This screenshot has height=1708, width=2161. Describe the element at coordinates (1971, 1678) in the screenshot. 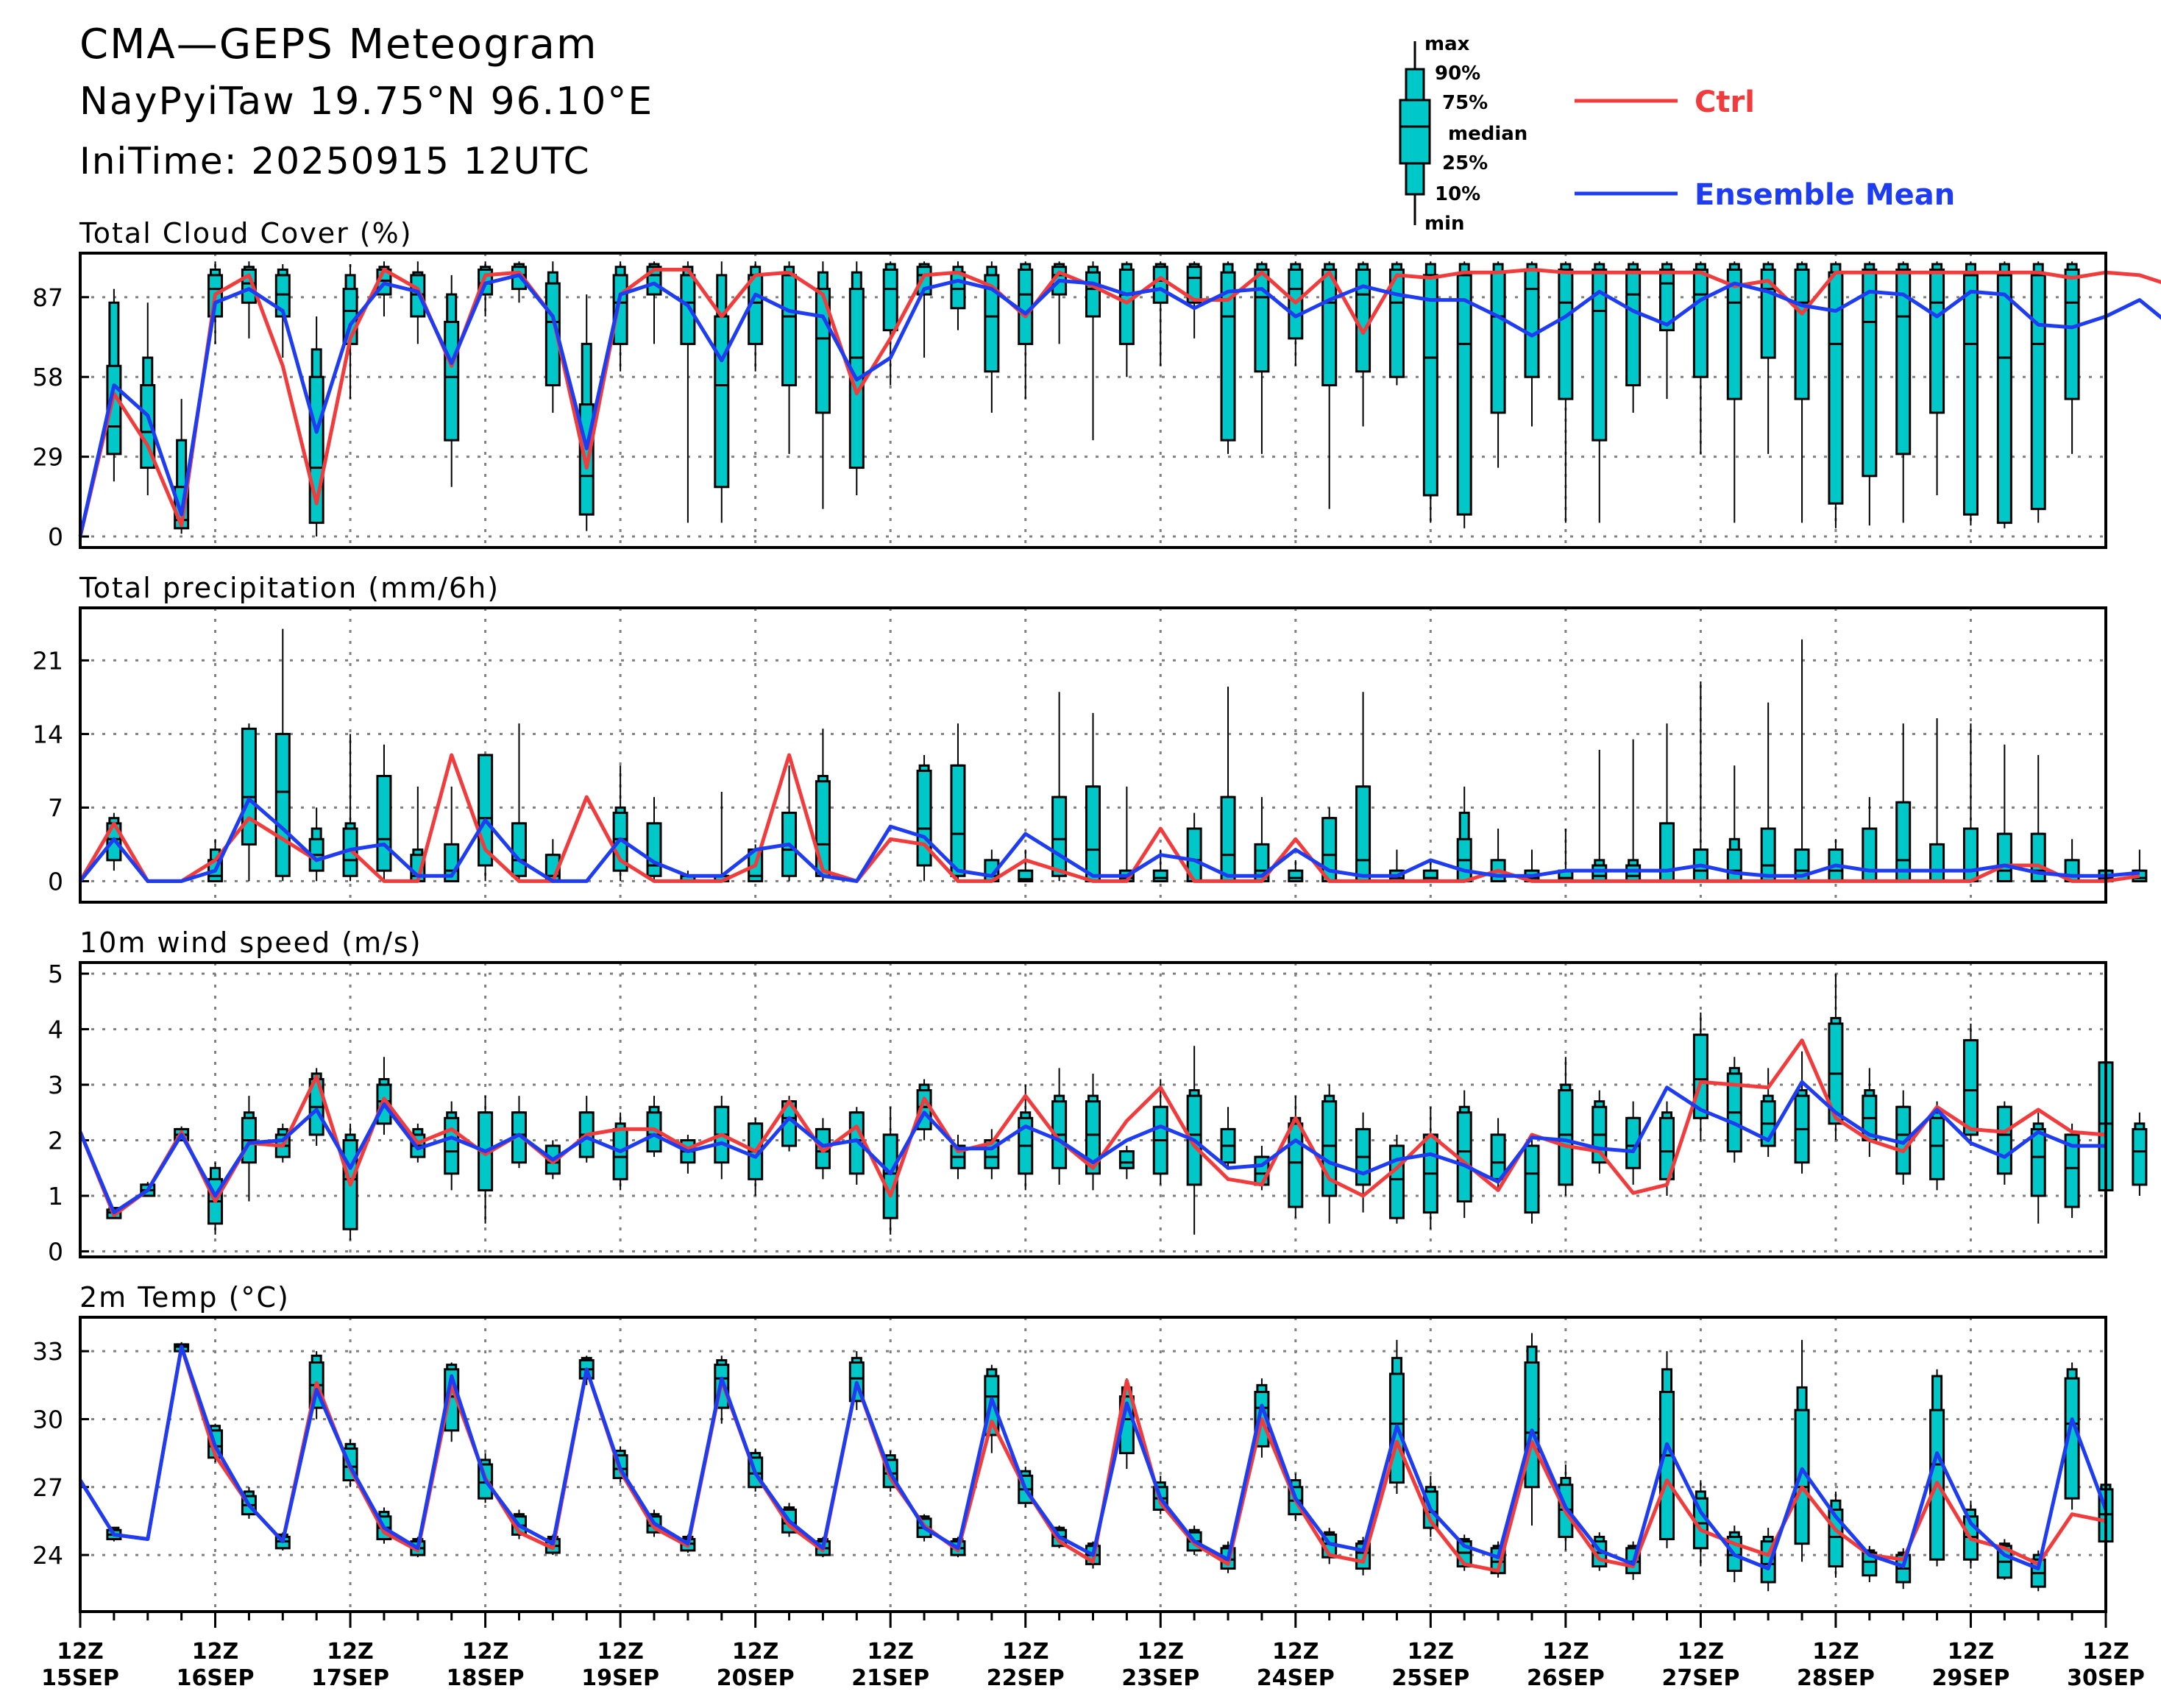

I see `x-tick-date: 29SEP` at that location.